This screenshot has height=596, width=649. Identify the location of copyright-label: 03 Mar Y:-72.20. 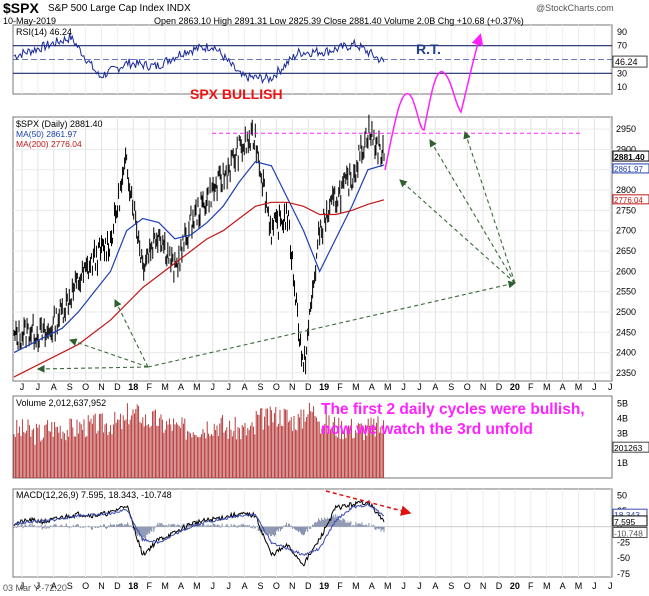
(35, 588).